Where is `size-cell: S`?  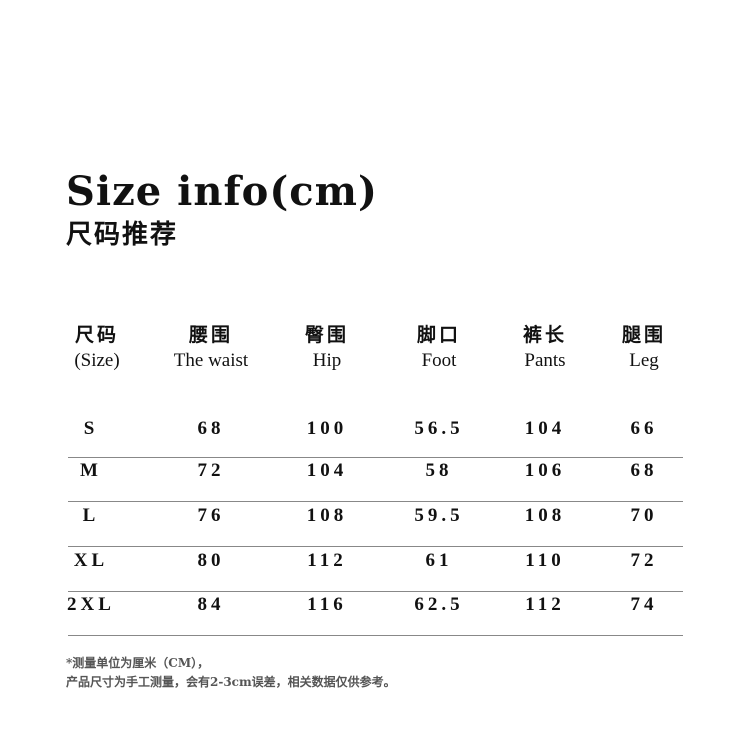 size-cell: S is located at coordinates (91, 428).